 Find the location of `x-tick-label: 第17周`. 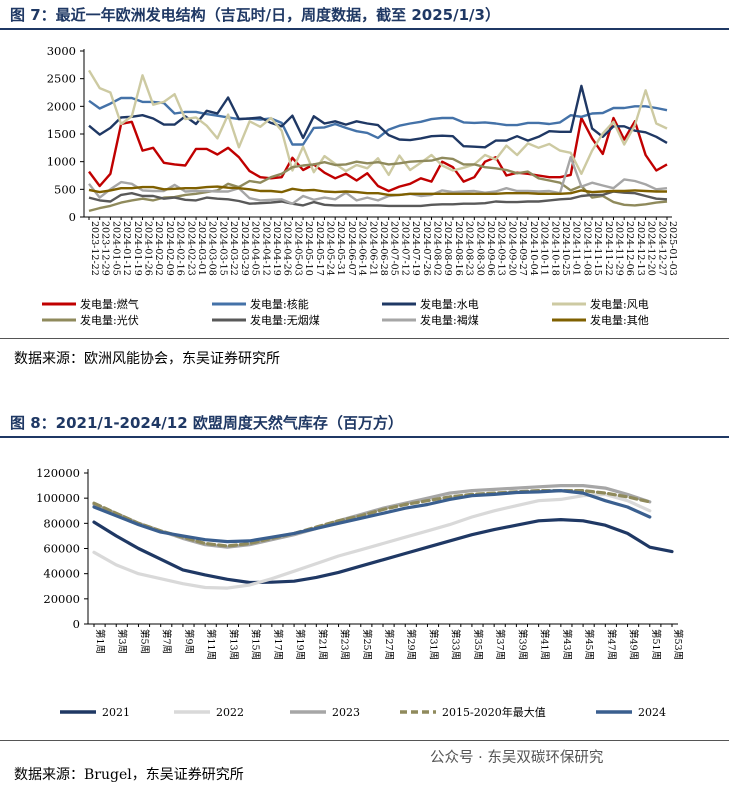

x-tick-label: 第17周 is located at coordinates (278, 644).